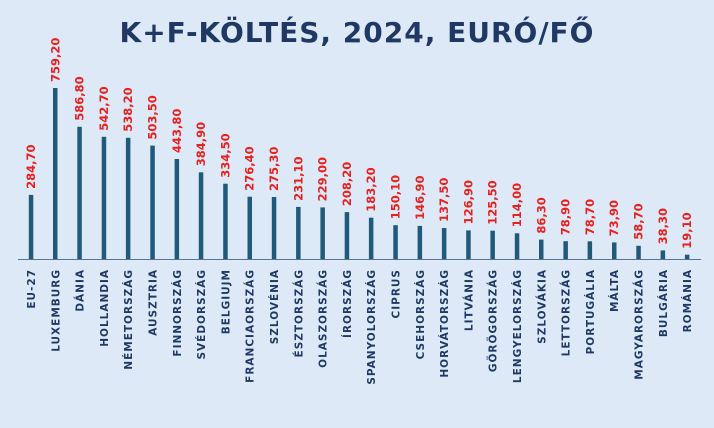  What do you see at coordinates (371, 327) in the screenshot?
I see `category-label: SPANYOLORSZÁG` at bounding box center [371, 327].